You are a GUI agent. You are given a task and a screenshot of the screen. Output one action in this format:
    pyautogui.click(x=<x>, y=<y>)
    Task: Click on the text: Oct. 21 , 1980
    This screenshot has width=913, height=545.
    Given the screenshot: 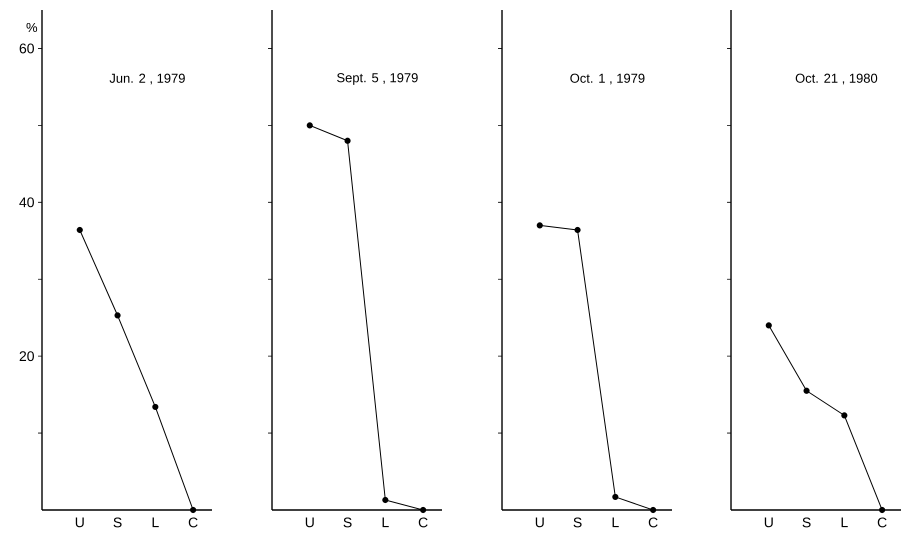 What is the action you would take?
    pyautogui.click(x=837, y=79)
    